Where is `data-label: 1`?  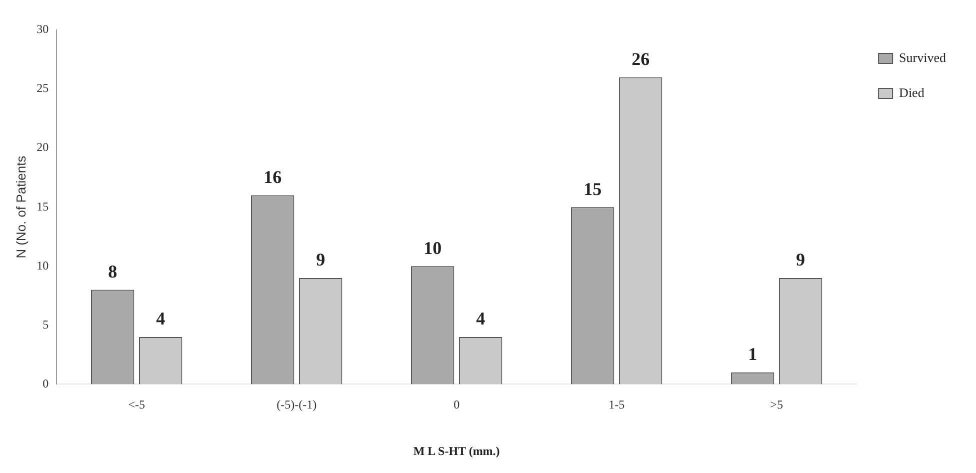 data-label: 1 is located at coordinates (753, 354).